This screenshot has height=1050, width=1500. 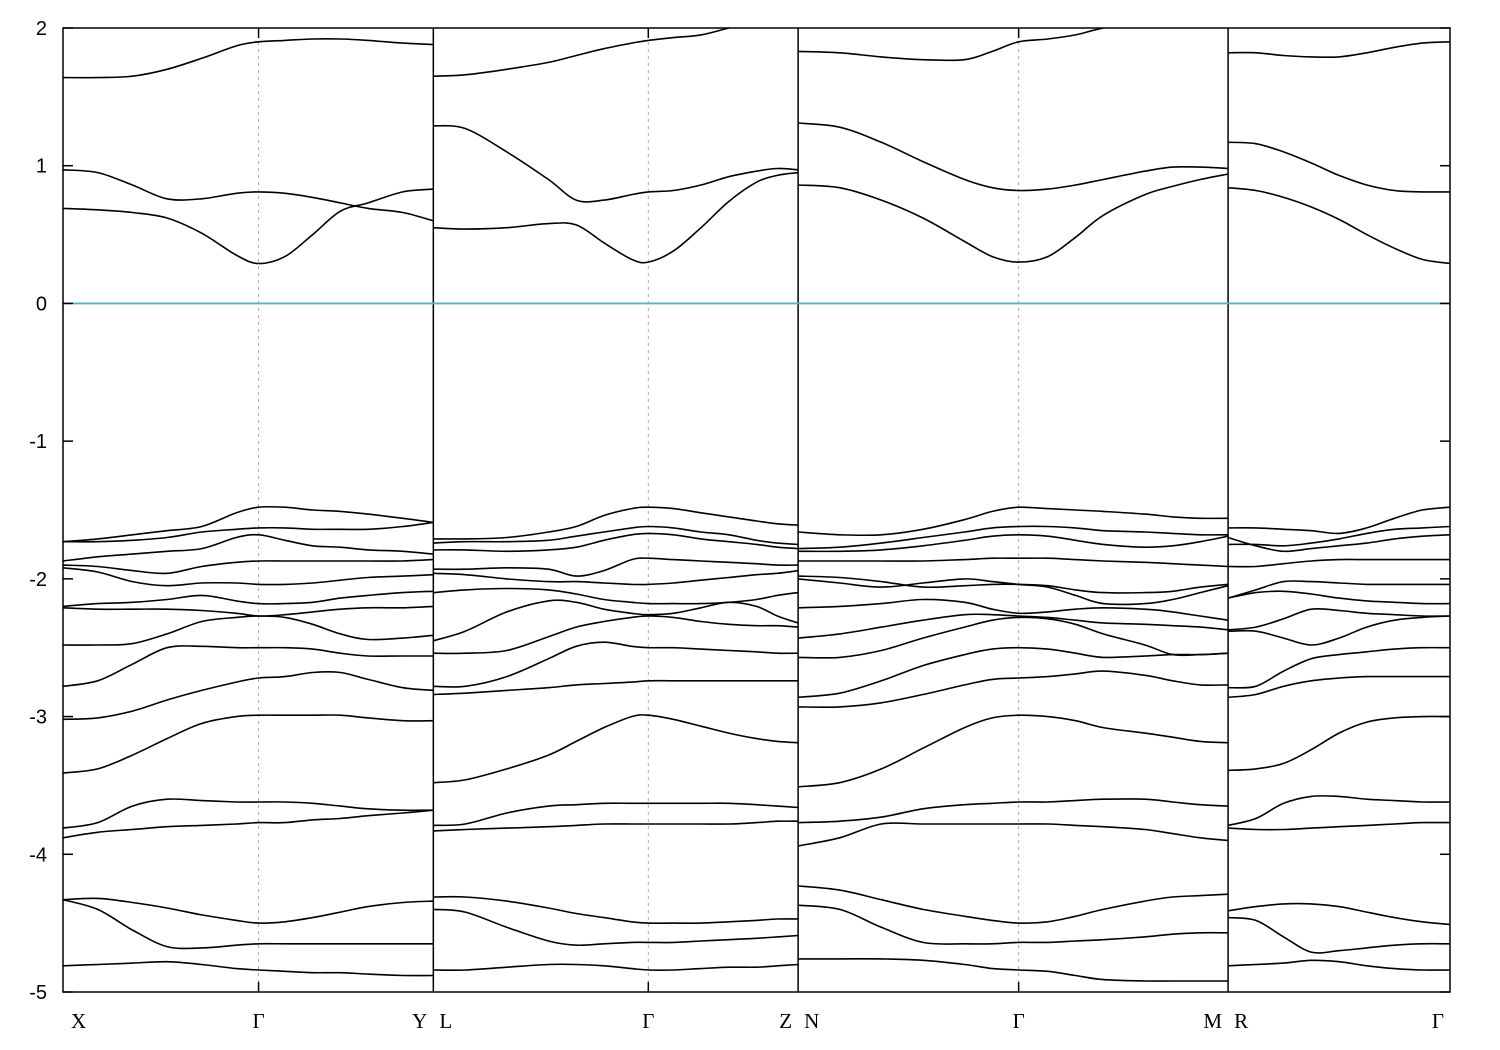 What do you see at coordinates (38, 855) in the screenshot?
I see `y-tick-label: -4` at bounding box center [38, 855].